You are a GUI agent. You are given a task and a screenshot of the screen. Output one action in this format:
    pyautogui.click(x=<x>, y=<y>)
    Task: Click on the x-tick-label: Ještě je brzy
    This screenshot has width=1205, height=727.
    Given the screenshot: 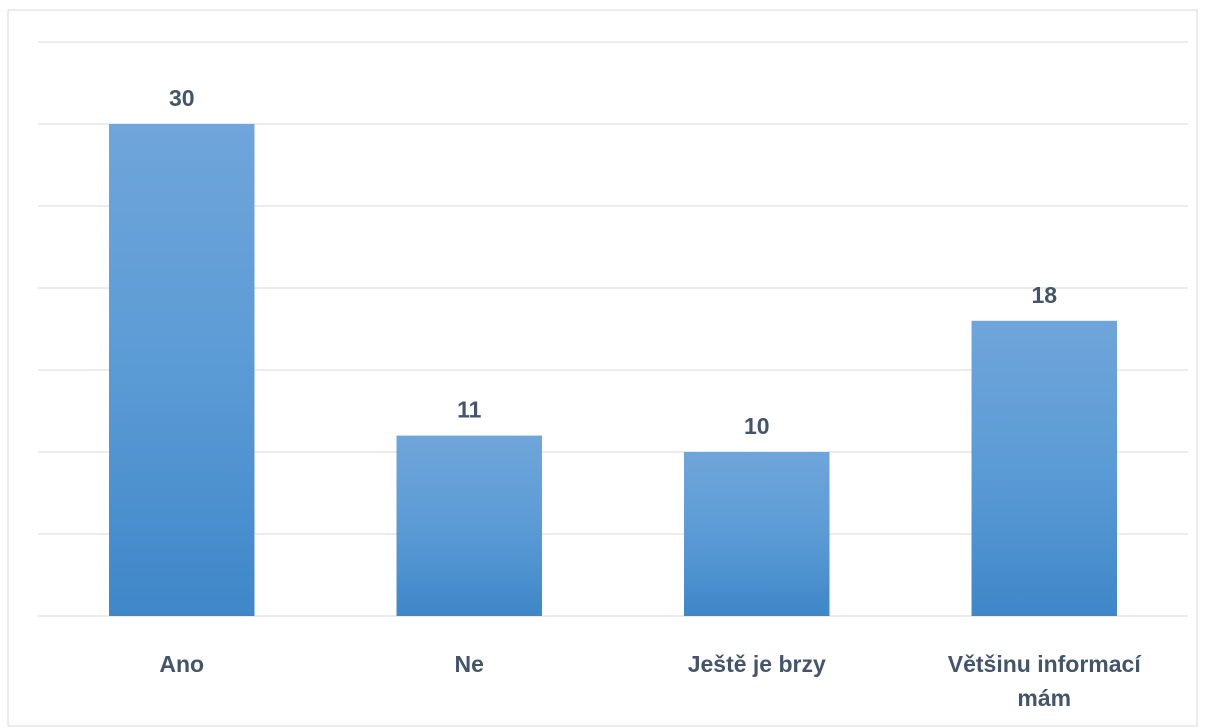 What is the action you would take?
    pyautogui.click(x=756, y=664)
    